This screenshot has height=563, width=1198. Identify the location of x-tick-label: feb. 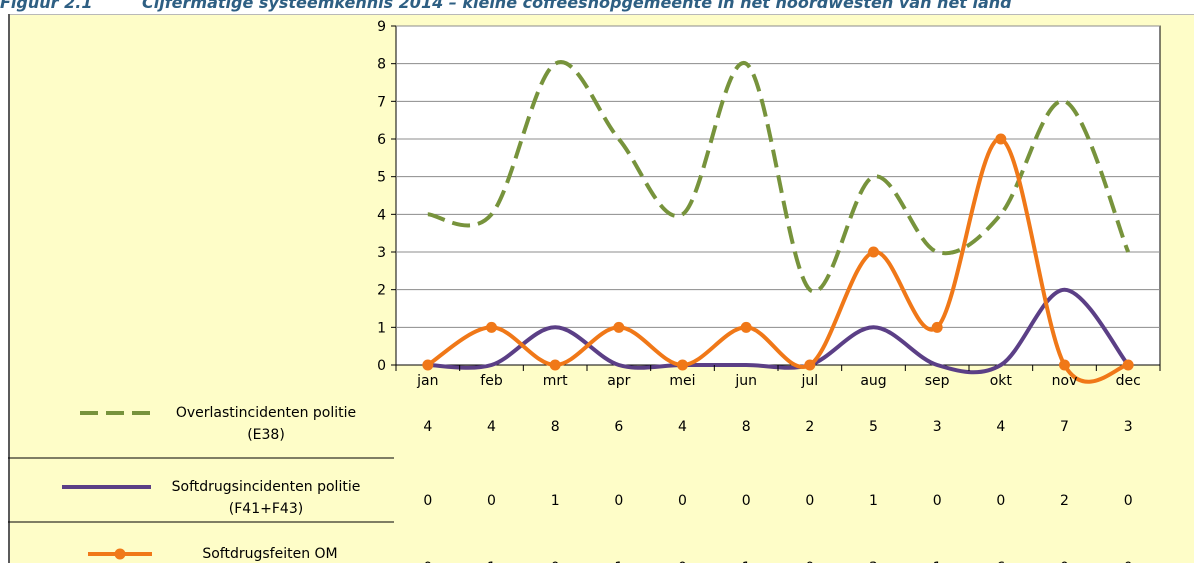
(491, 381).